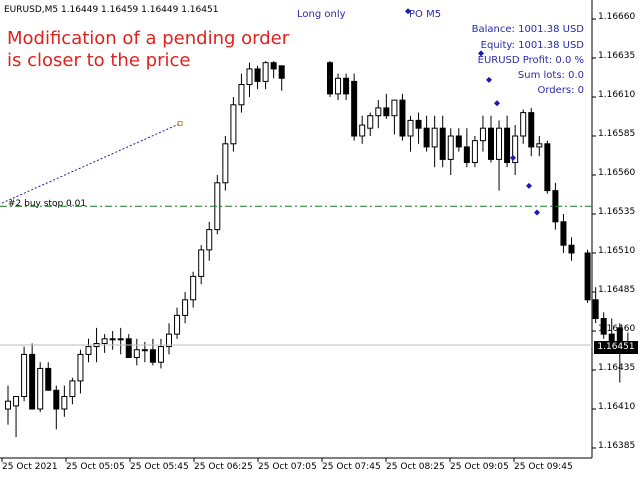  I want to click on profit-text: EURUSD Profit: 0.0 %, so click(530, 60).